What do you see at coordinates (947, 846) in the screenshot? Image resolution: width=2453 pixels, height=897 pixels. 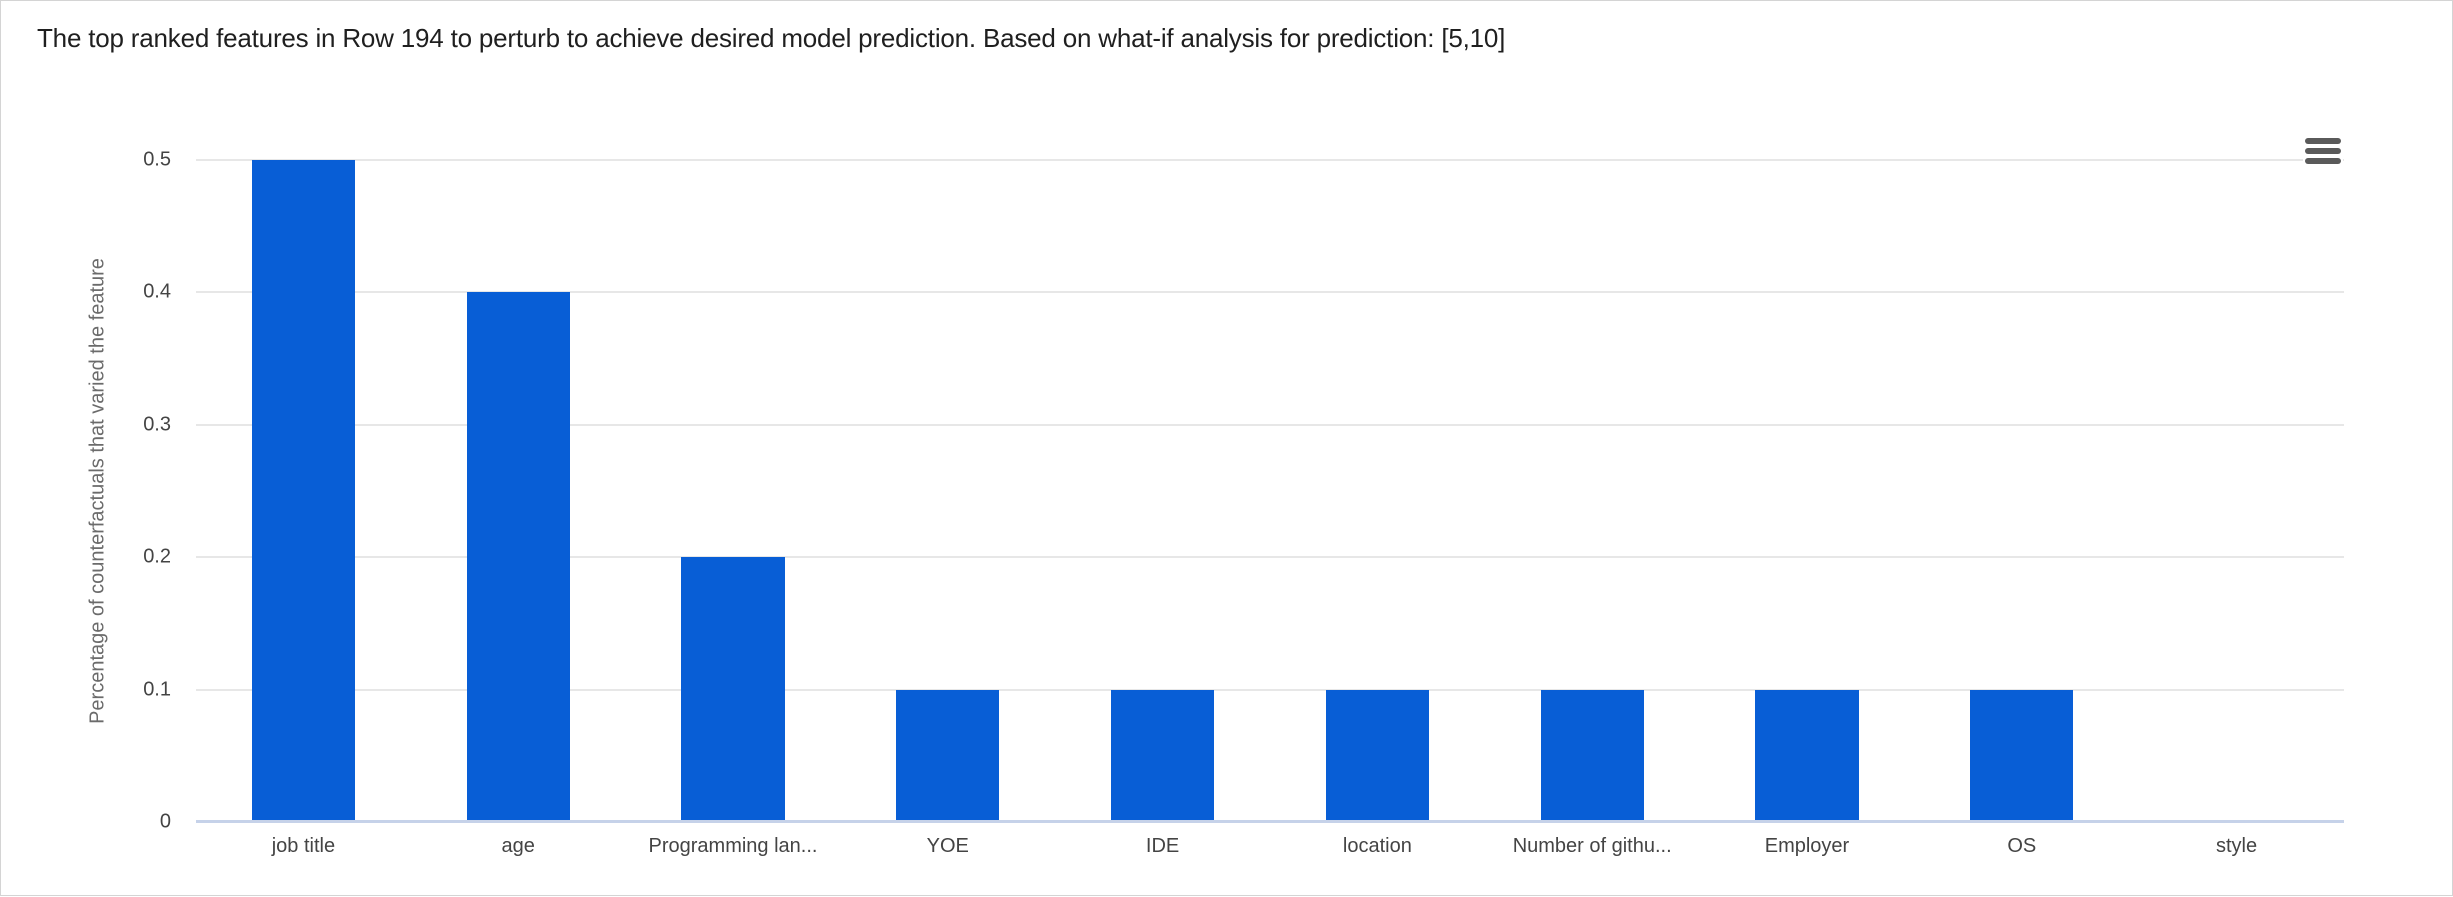 I see `x-label-YOE: YOE` at bounding box center [947, 846].